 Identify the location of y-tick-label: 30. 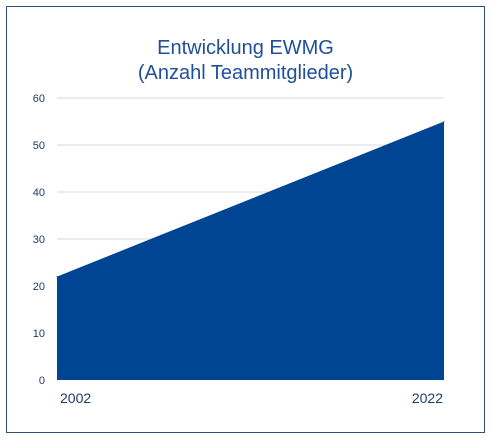
(39, 240).